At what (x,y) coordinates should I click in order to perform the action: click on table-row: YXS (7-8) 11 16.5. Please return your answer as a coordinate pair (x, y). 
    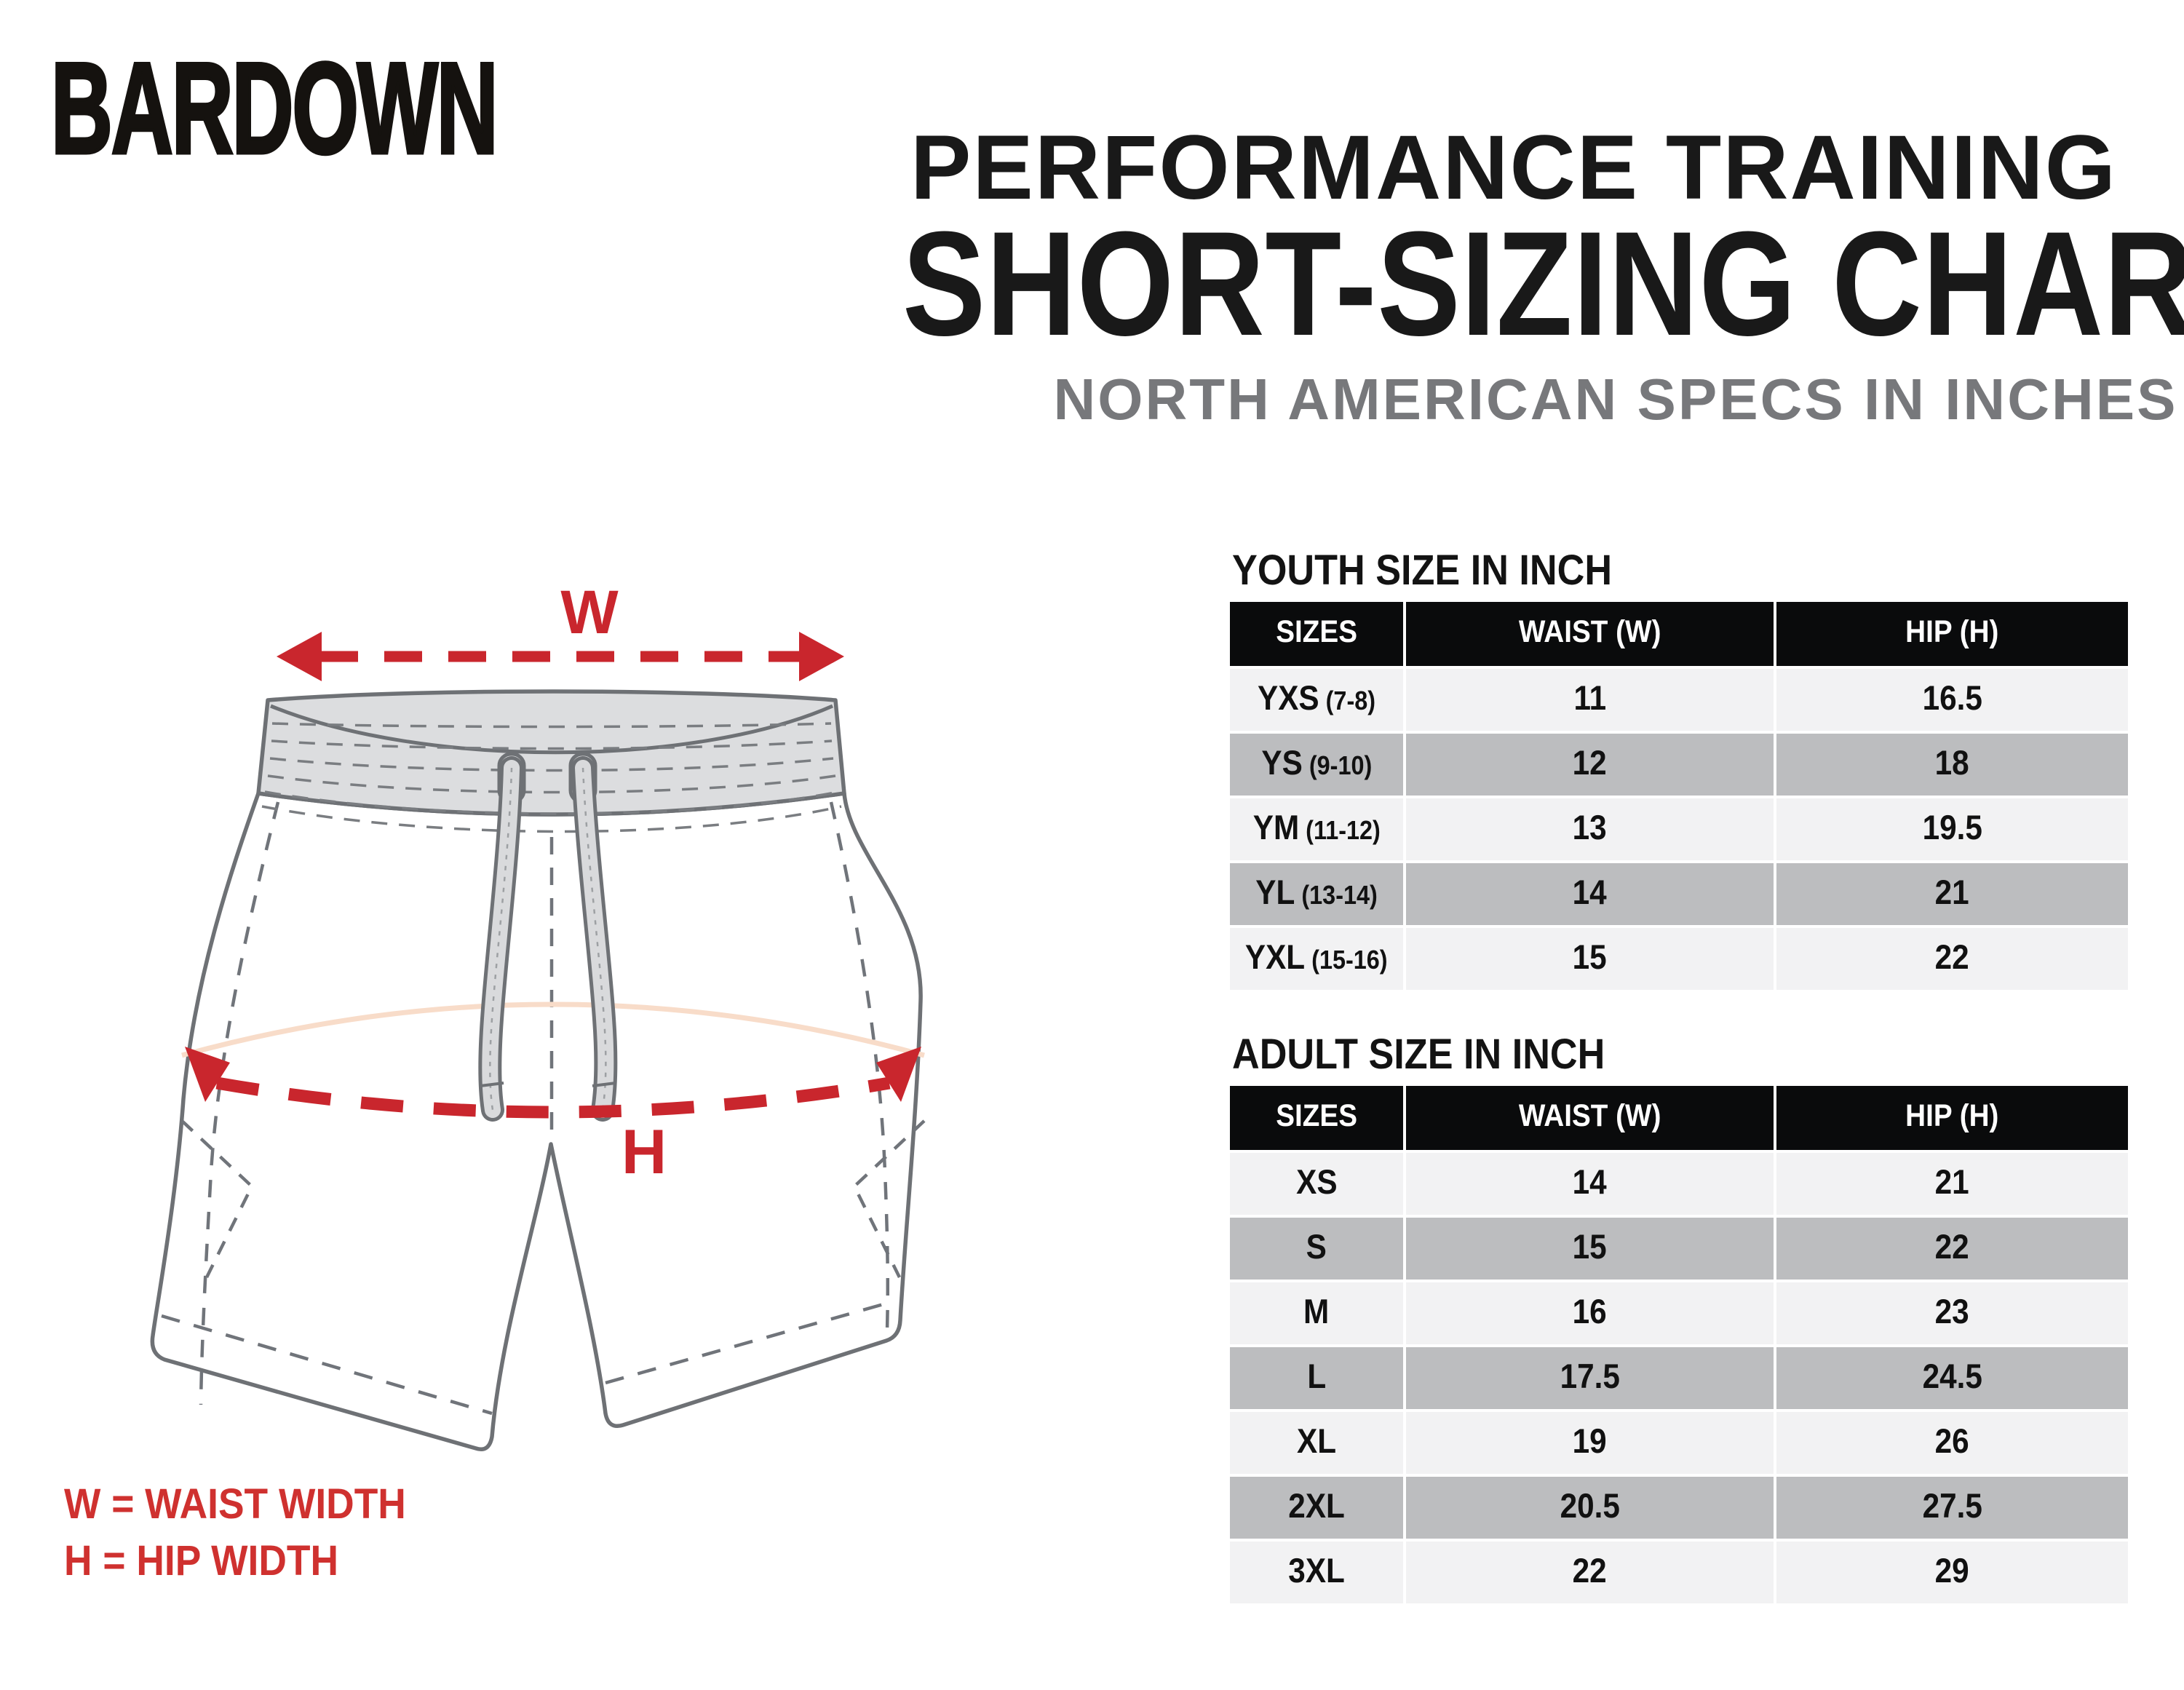
    Looking at the image, I should click on (1679, 700).